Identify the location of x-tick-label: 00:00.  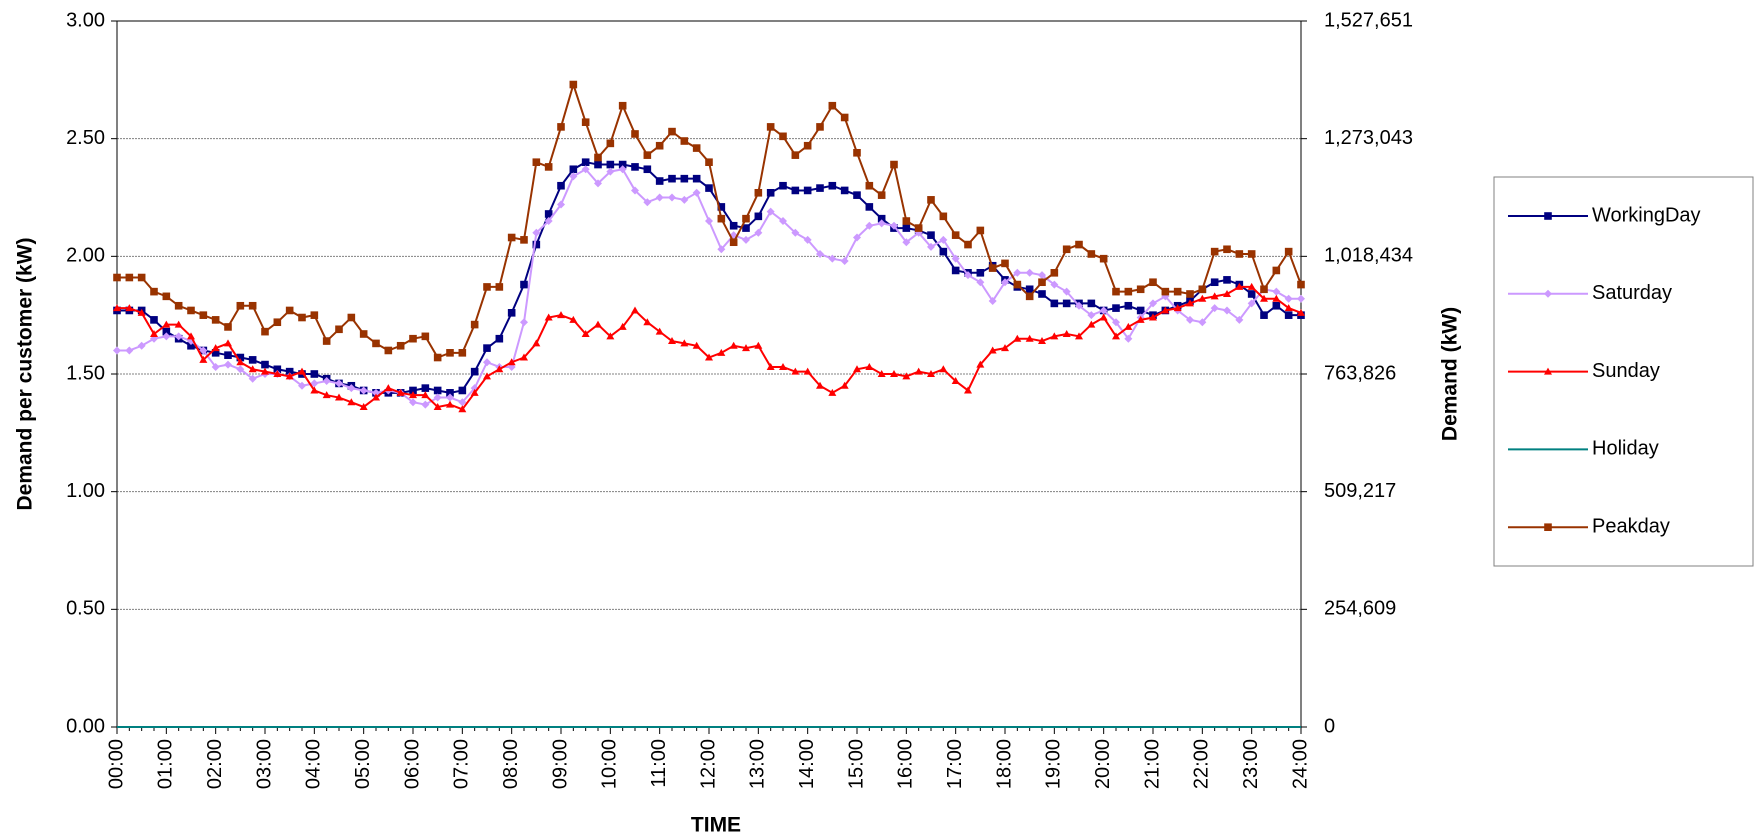
(116, 764).